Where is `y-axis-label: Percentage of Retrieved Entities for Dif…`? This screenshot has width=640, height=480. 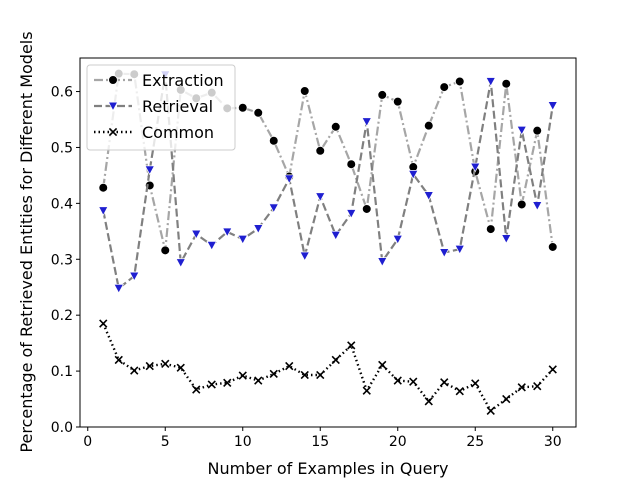 y-axis-label: Percentage of Retrieved Entities for Dif… is located at coordinates (26, 241).